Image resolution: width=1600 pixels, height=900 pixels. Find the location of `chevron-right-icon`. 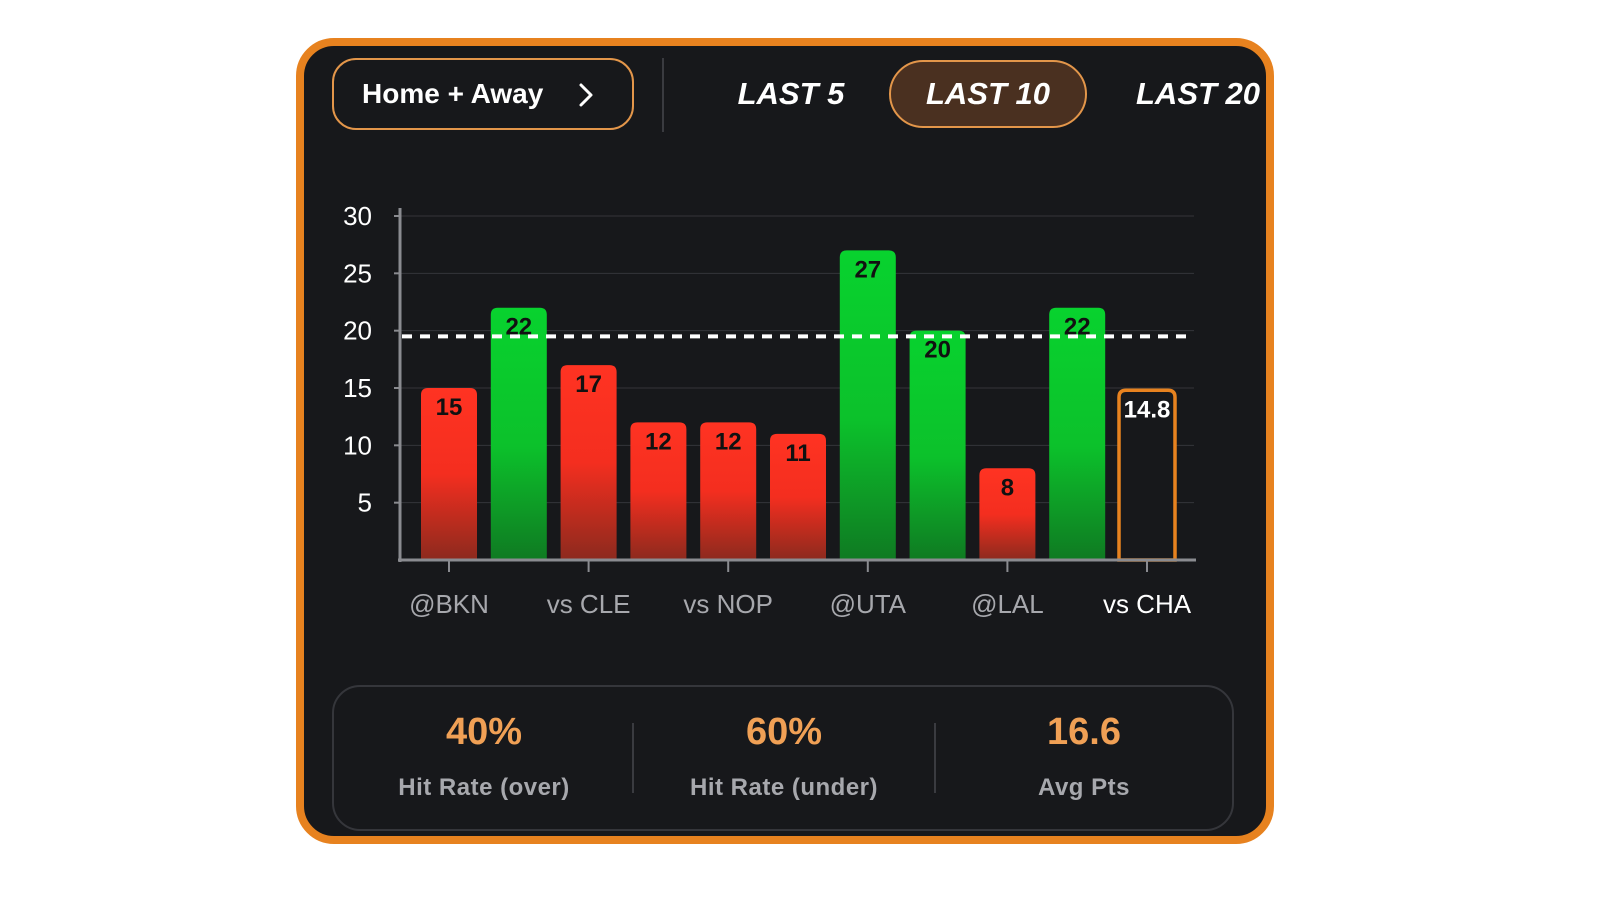

chevron-right-icon is located at coordinates (586, 98).